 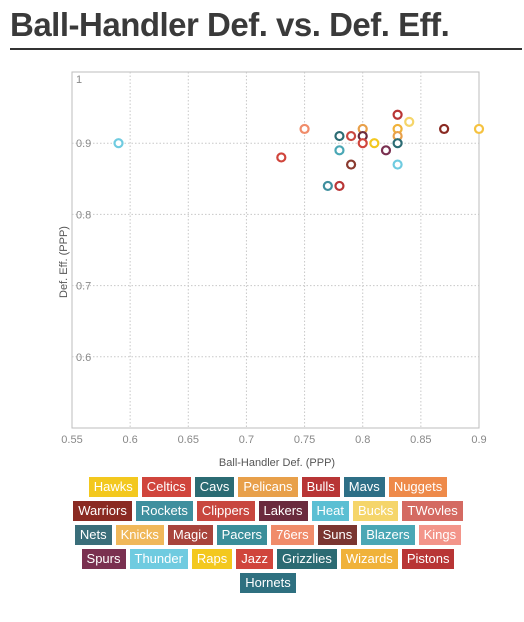 What do you see at coordinates (83, 287) in the screenshot?
I see `y-tick-label: 0.7` at bounding box center [83, 287].